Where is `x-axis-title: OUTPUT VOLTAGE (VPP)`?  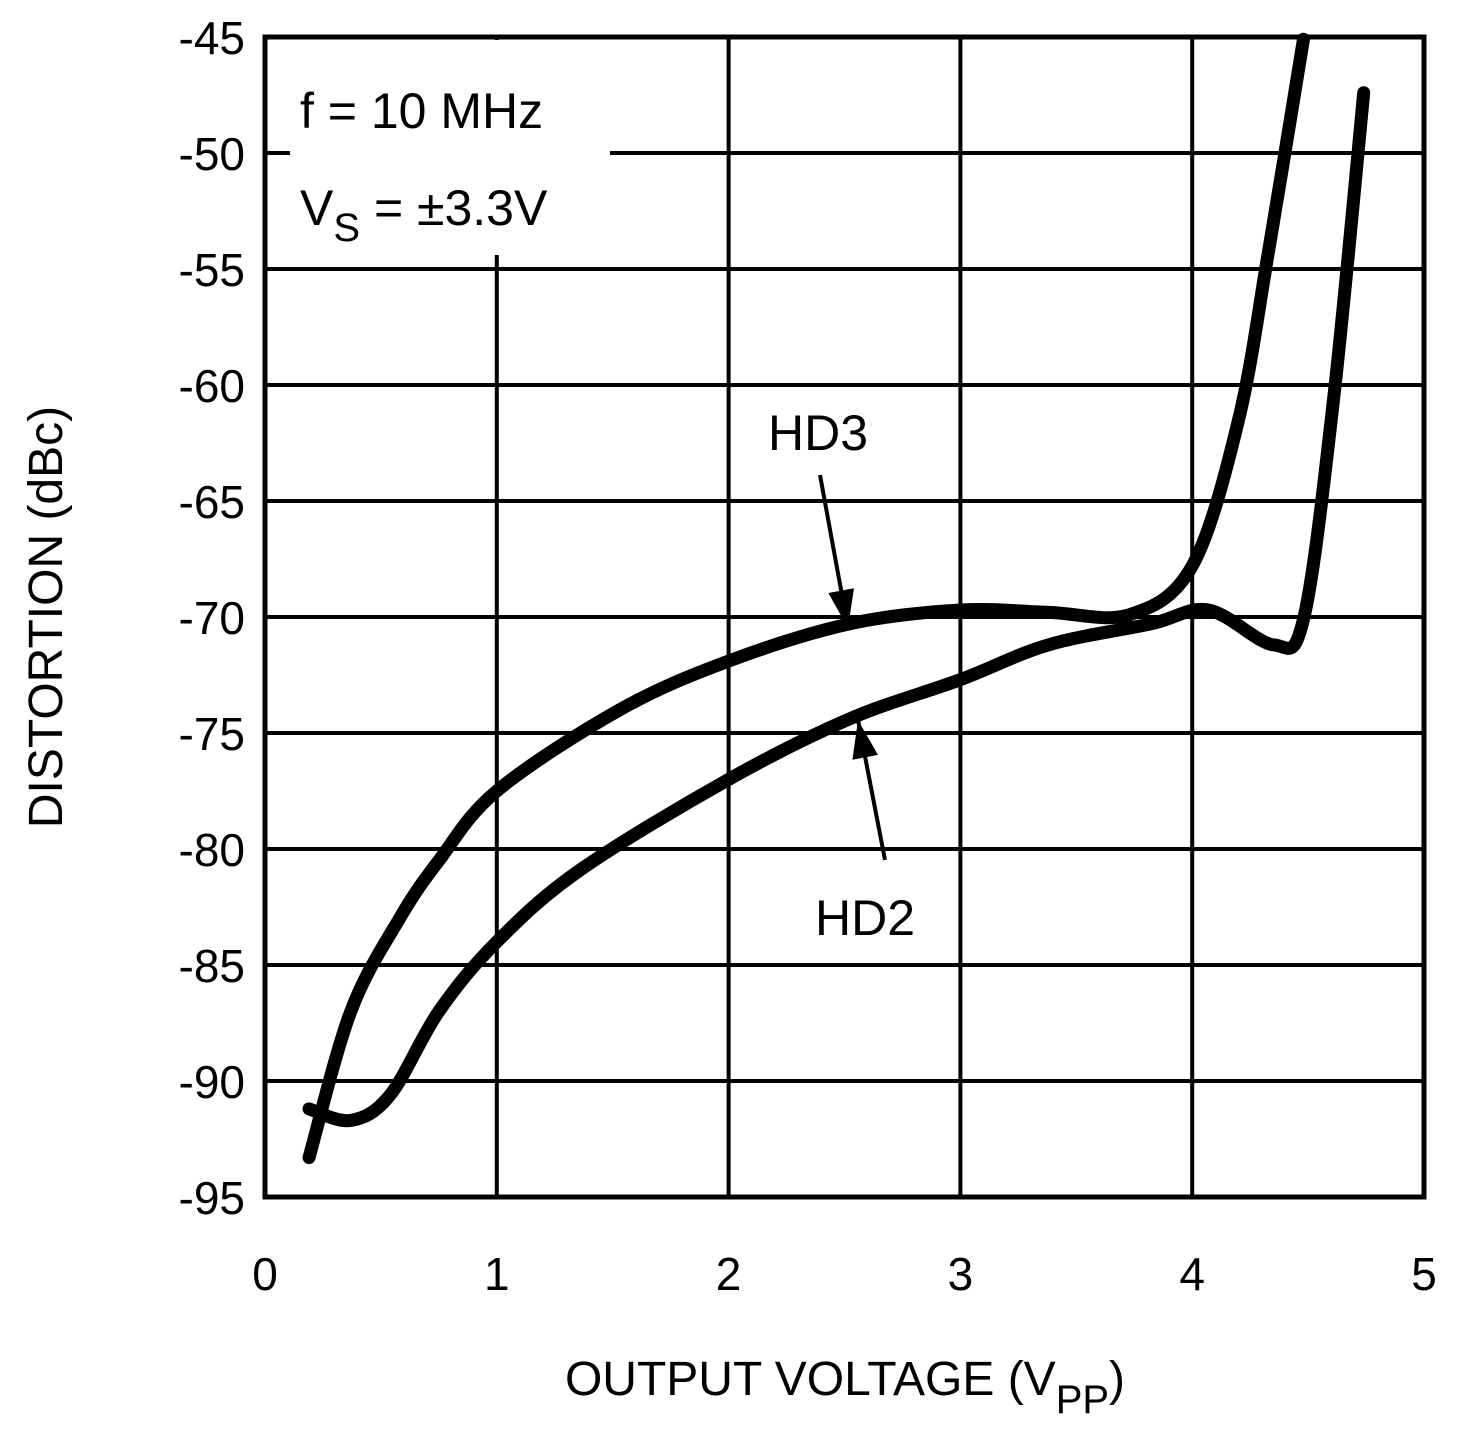 x-axis-title: OUTPUT VOLTAGE (VPP) is located at coordinates (845, 1387).